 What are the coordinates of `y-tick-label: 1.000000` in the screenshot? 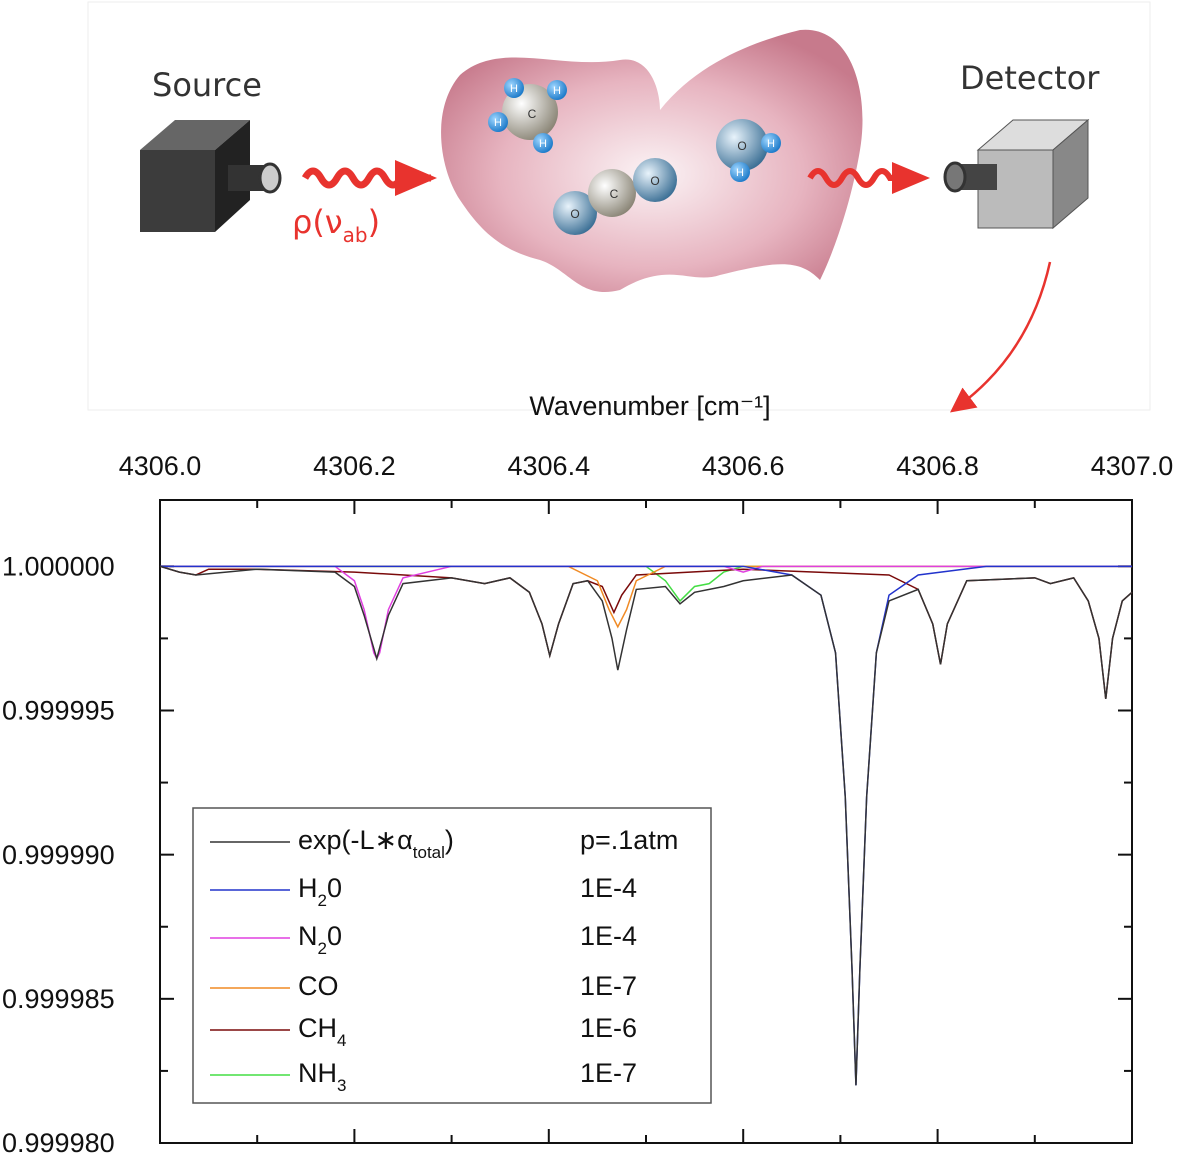 It's located at (58, 566).